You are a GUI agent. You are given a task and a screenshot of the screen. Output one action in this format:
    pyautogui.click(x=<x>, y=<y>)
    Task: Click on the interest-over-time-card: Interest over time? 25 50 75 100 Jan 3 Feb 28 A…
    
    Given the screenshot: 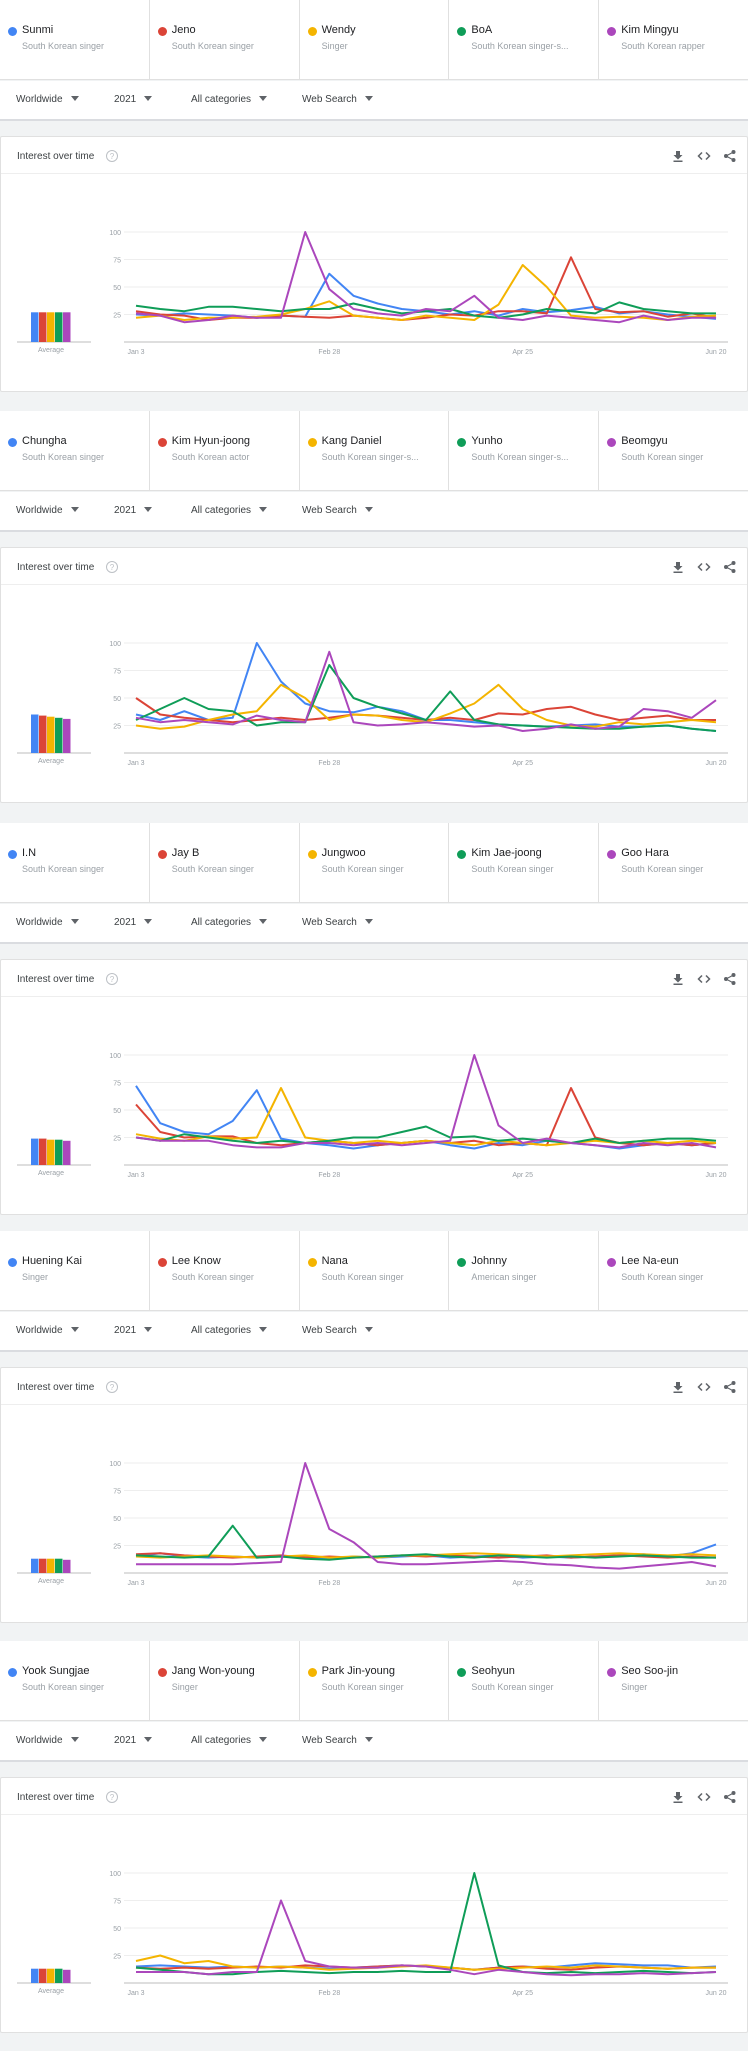 What is the action you would take?
    pyautogui.click(x=374, y=1495)
    